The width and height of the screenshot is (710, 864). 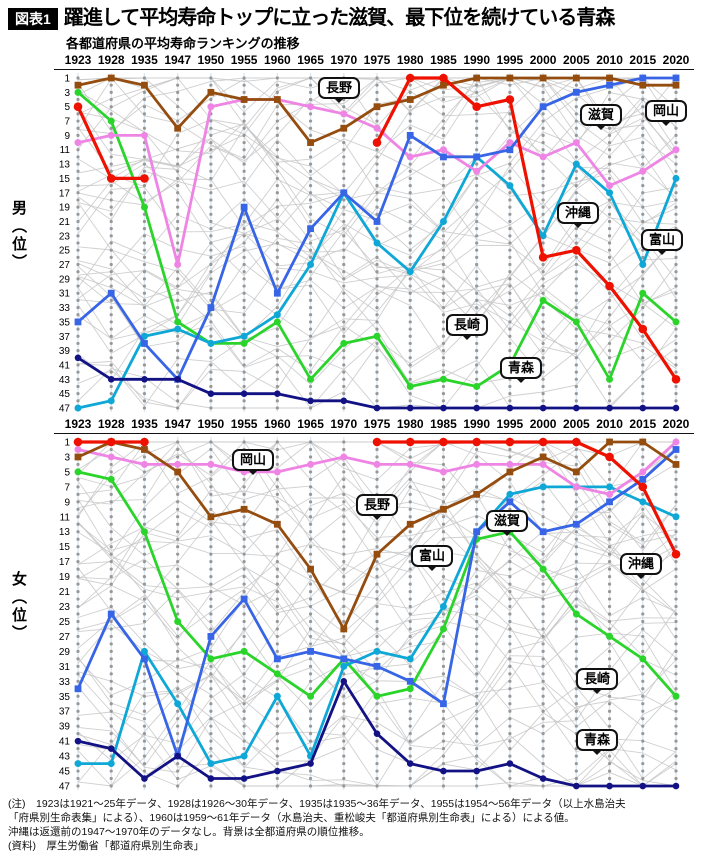 I want to click on year-tick: 1950, so click(x=211, y=60).